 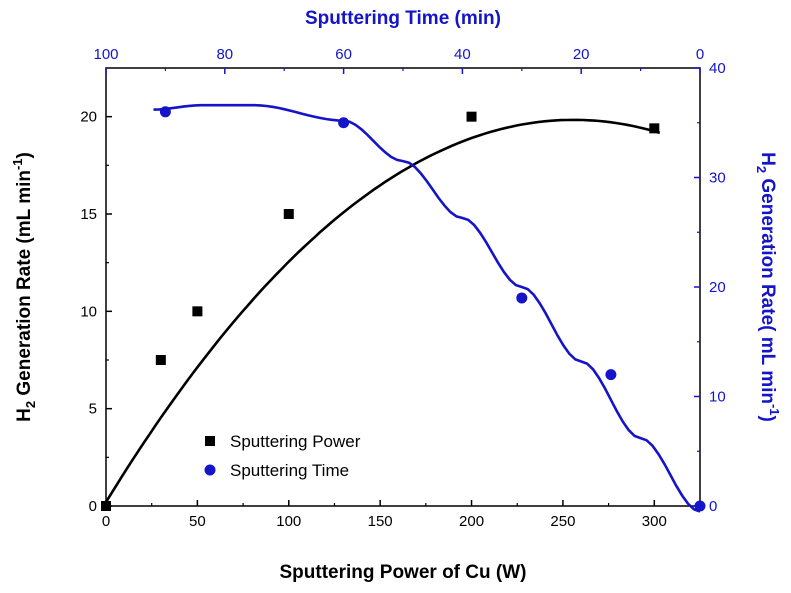 What do you see at coordinates (106, 521) in the screenshot?
I see `x-bottom-tick-label: 0` at bounding box center [106, 521].